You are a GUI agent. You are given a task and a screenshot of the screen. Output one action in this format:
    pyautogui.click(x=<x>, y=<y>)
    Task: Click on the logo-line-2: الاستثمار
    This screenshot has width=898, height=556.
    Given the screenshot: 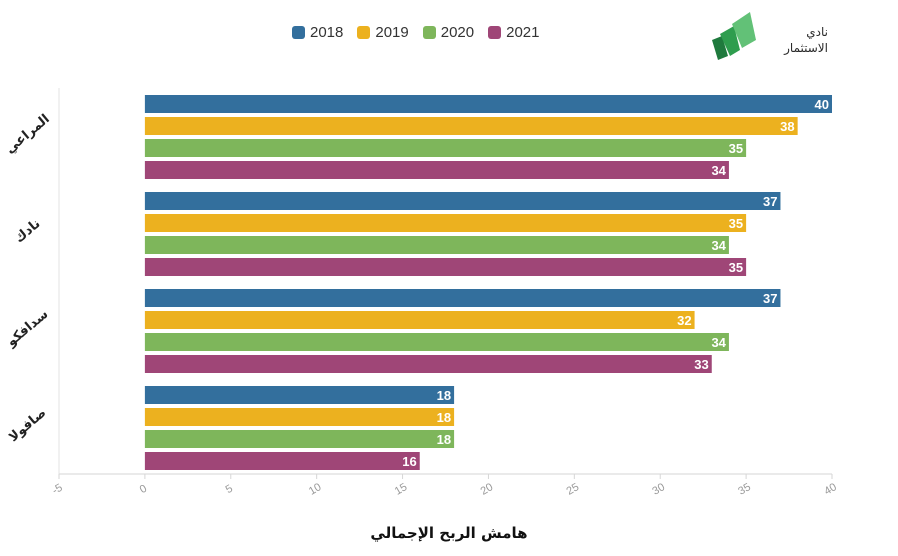 What is the action you would take?
    pyautogui.click(x=806, y=48)
    